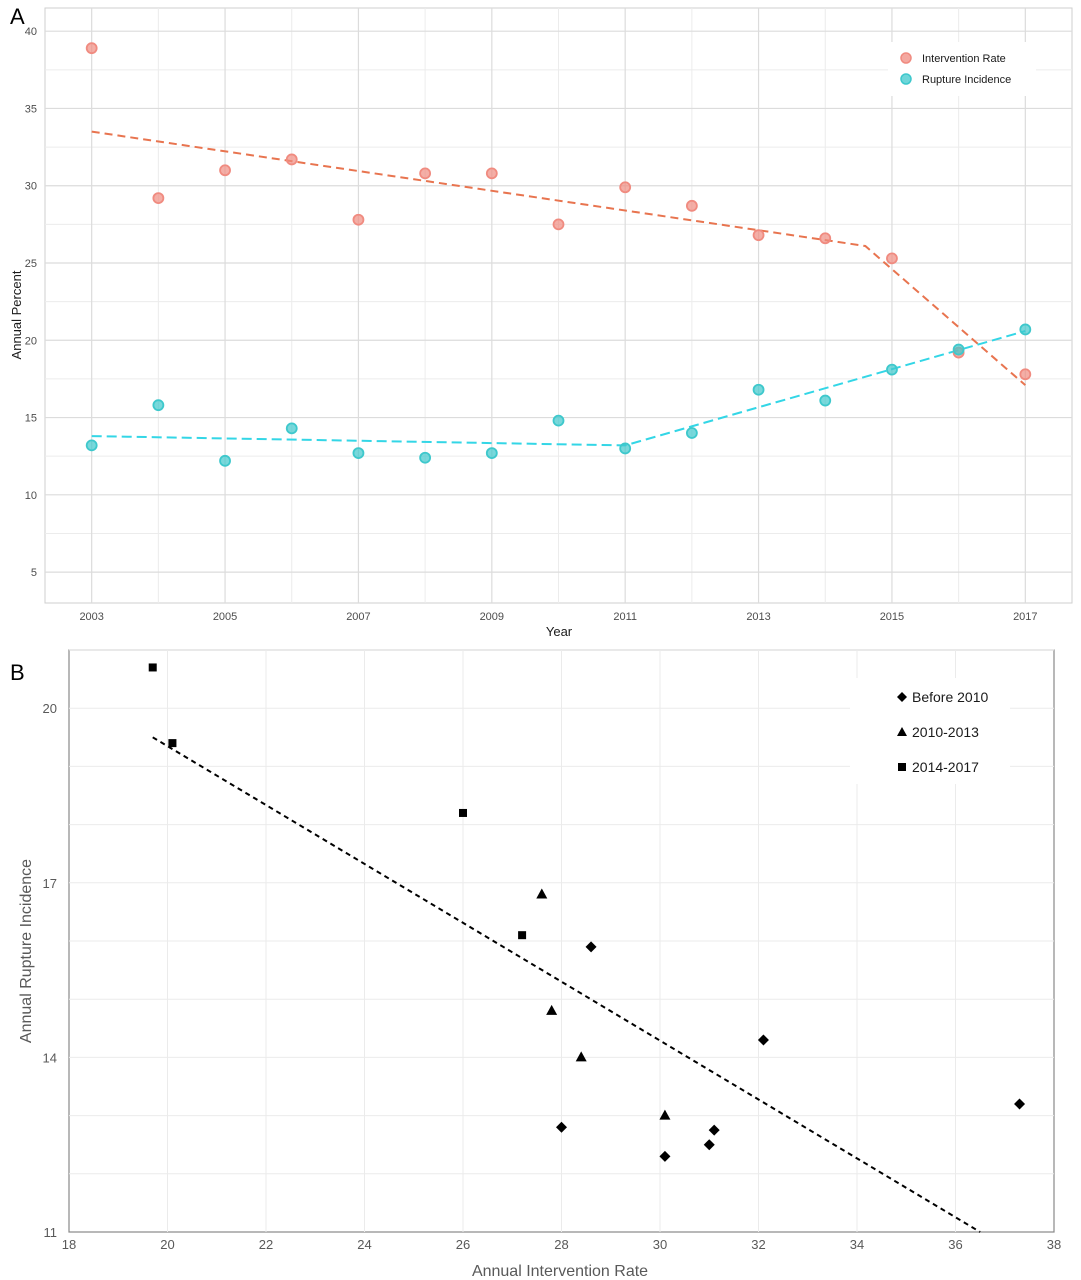 This screenshot has height=1280, width=1081. I want to click on panel-b-x-tick-label: 30, so click(660, 1244).